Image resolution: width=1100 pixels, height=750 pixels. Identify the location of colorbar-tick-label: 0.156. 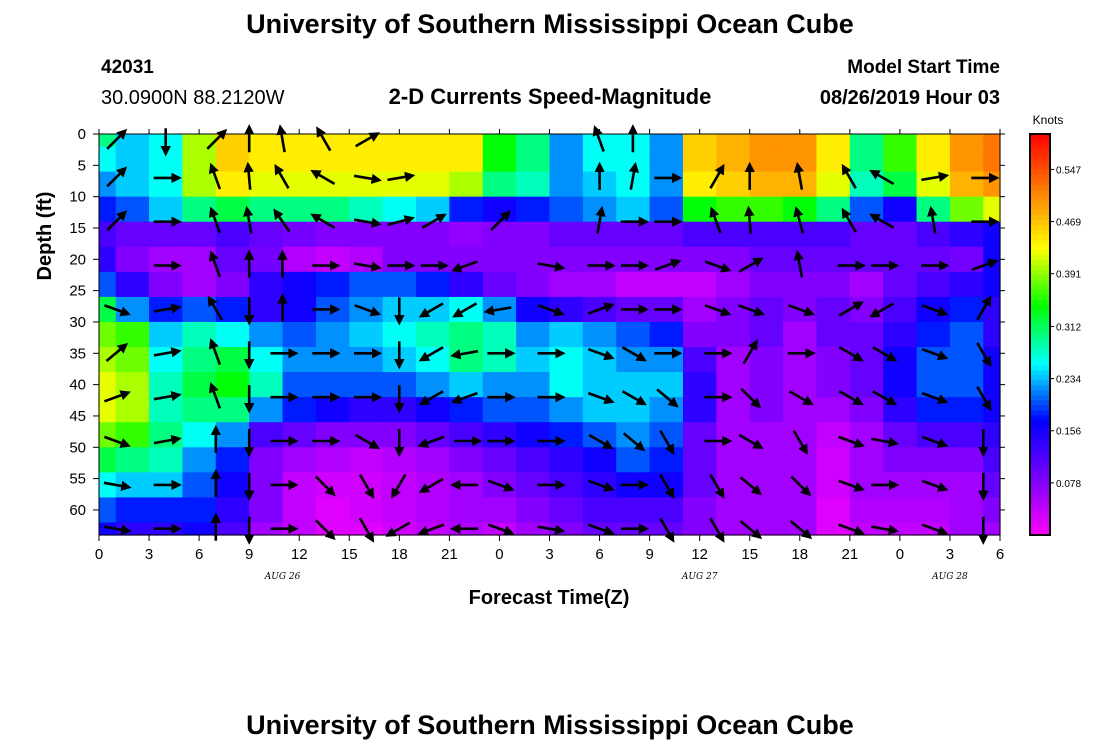
(1068, 432).